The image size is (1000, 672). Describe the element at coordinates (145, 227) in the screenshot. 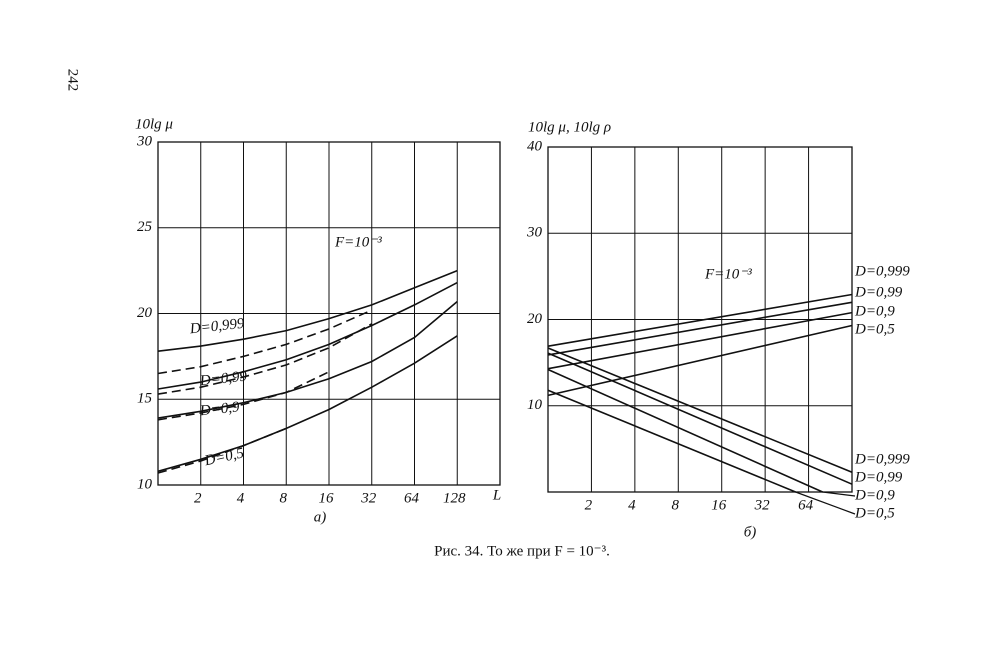

I see `y-tick-label: 25` at that location.